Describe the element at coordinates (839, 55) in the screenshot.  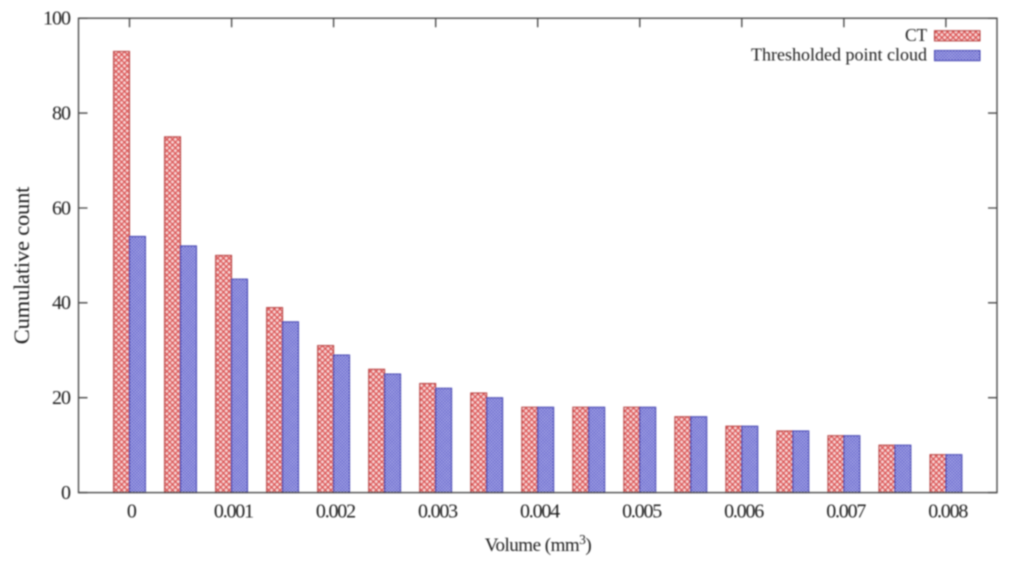
I see `svg-text: Thresholded point cloud` at that location.